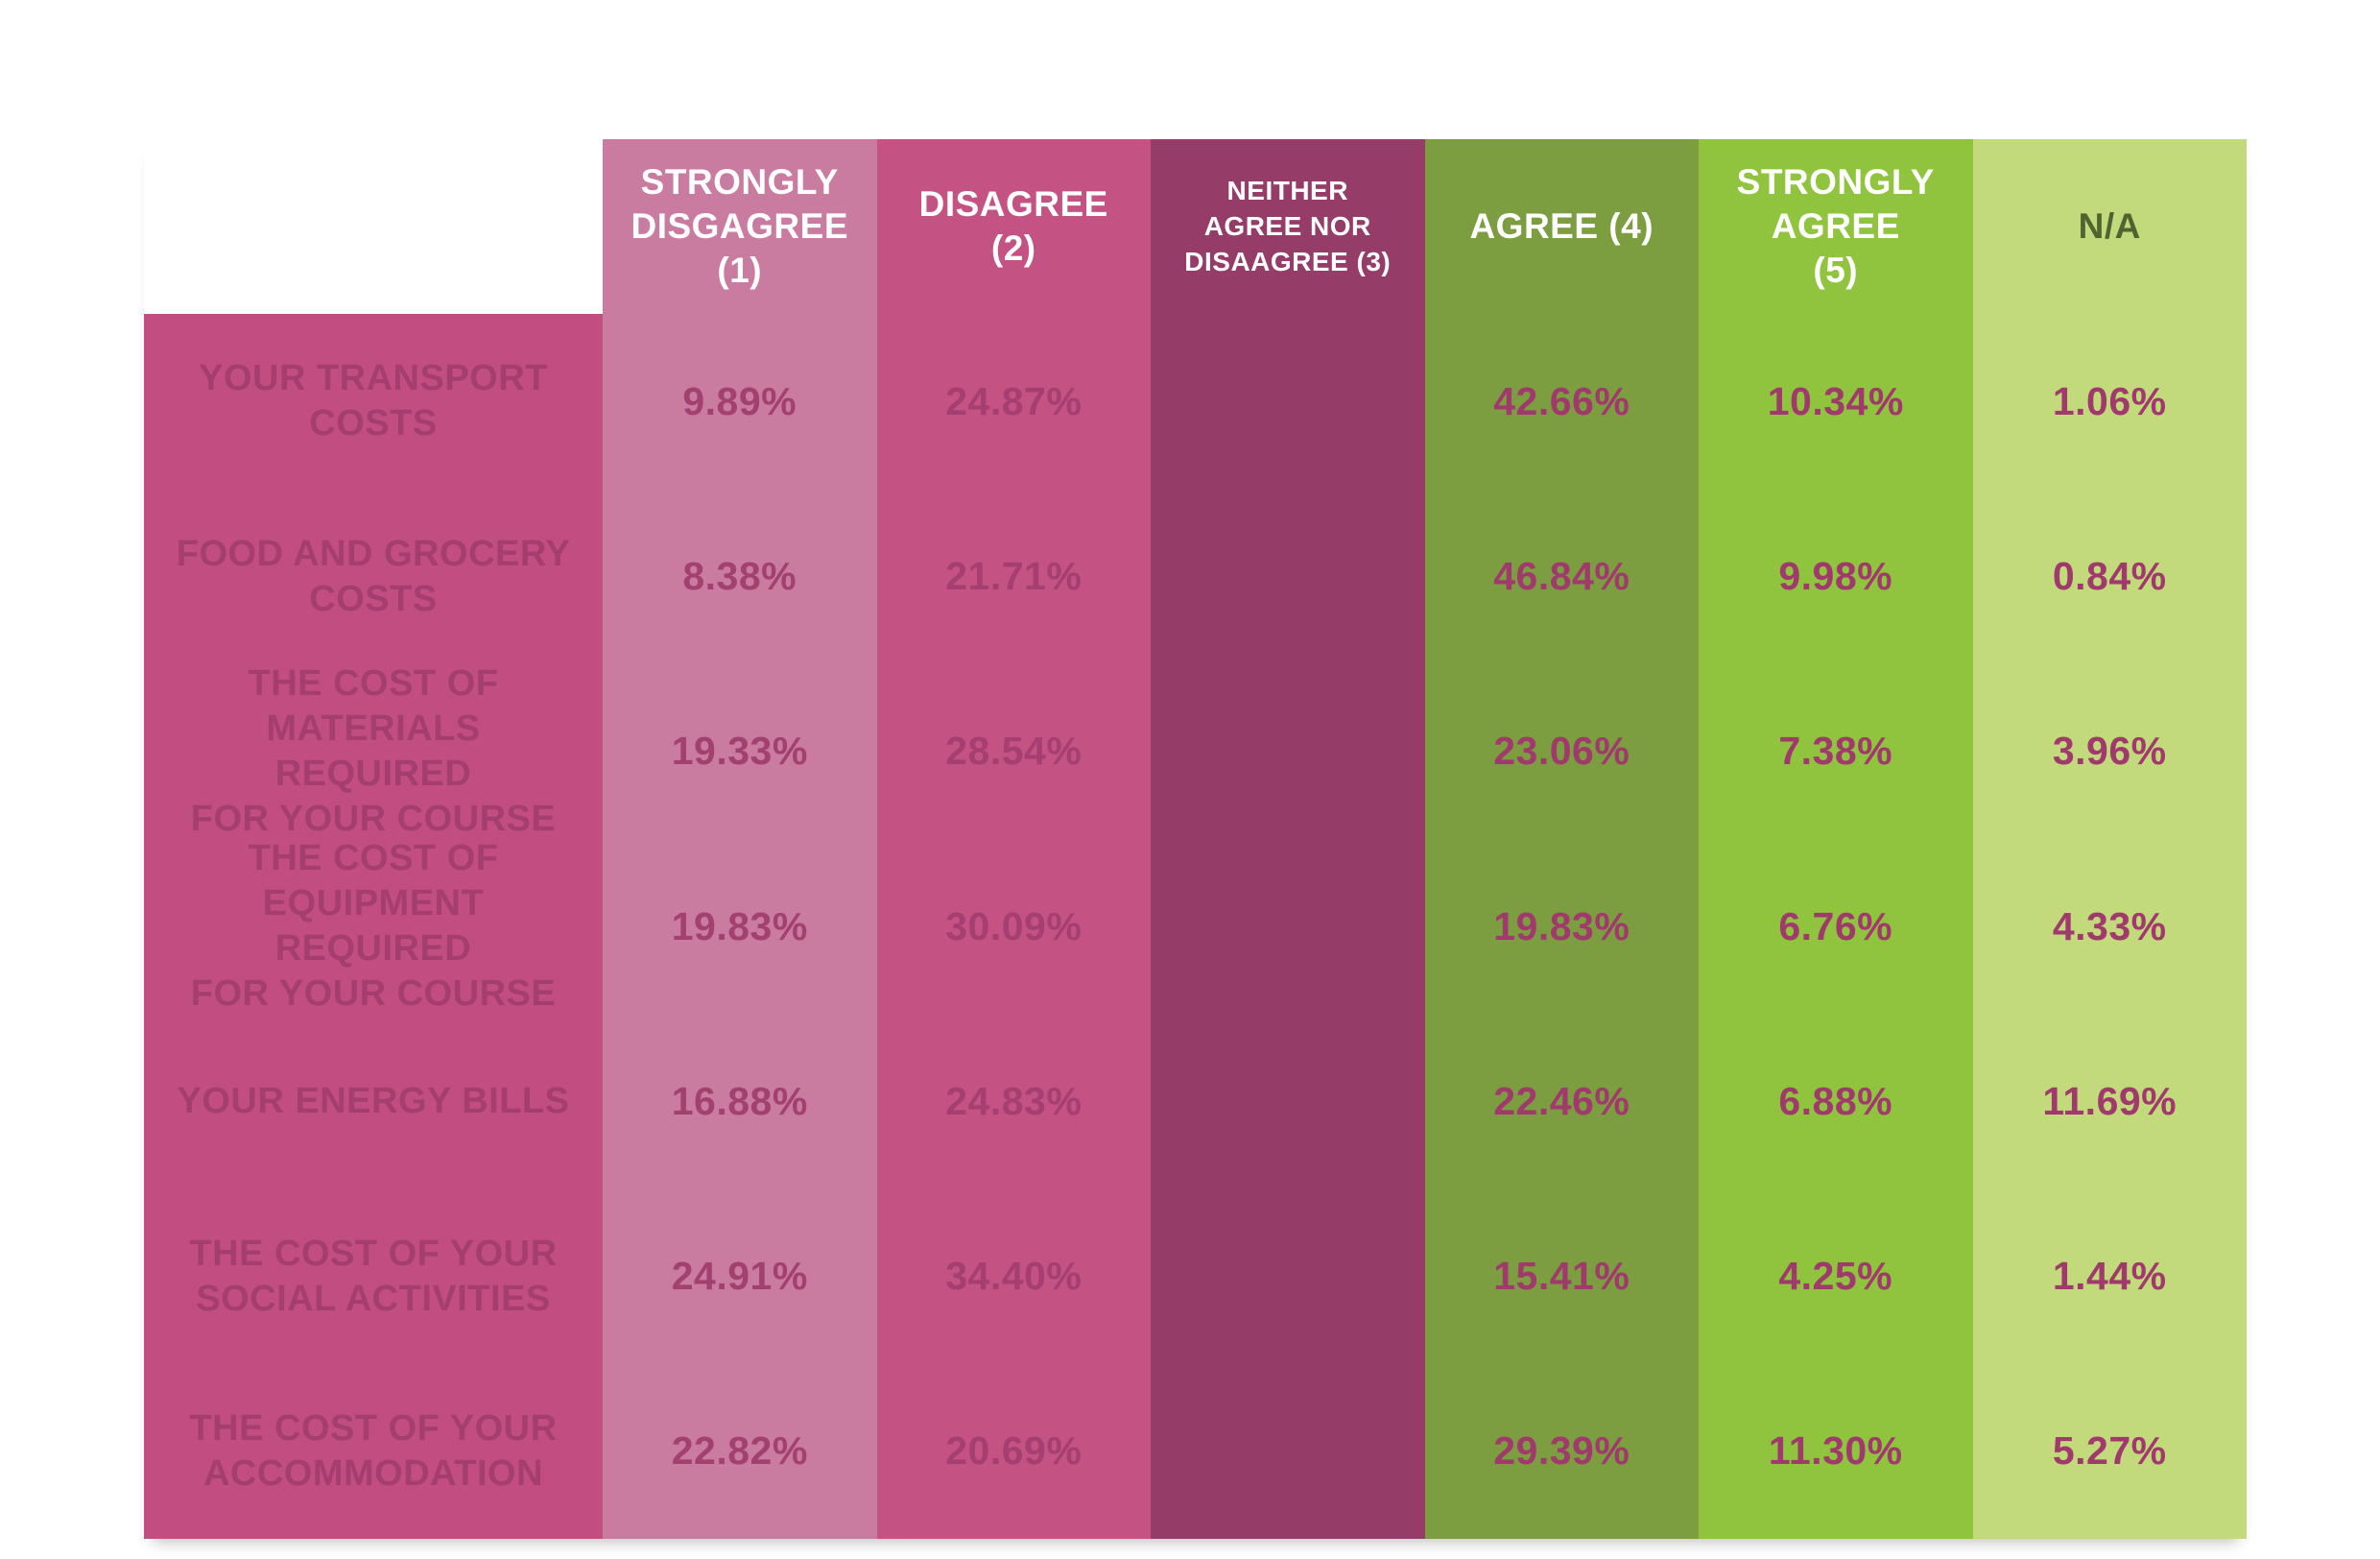 The width and height of the screenshot is (2380, 1559). Describe the element at coordinates (1562, 402) in the screenshot. I see `value-cell: 42.66%` at that location.